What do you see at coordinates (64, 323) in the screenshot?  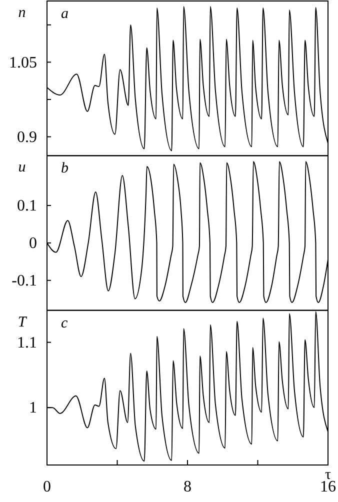 I see `chart-title: c` at bounding box center [64, 323].